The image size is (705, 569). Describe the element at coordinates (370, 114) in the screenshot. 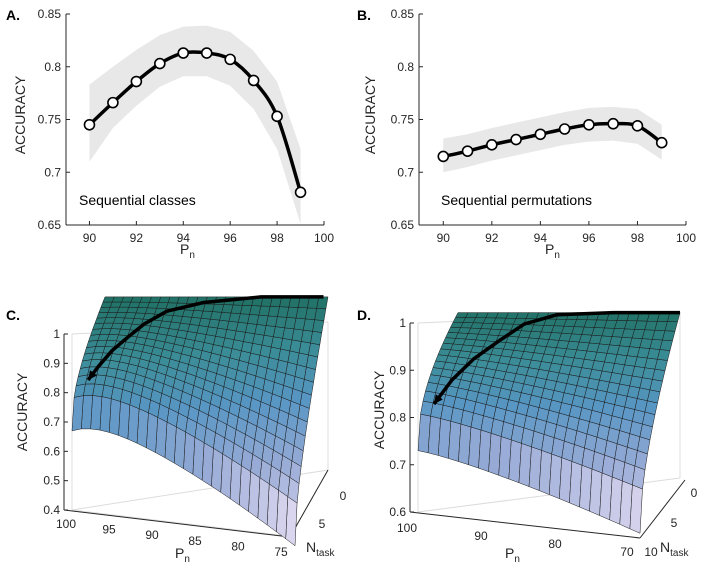

I see `panel-b-ylabel: ACCURACY` at that location.